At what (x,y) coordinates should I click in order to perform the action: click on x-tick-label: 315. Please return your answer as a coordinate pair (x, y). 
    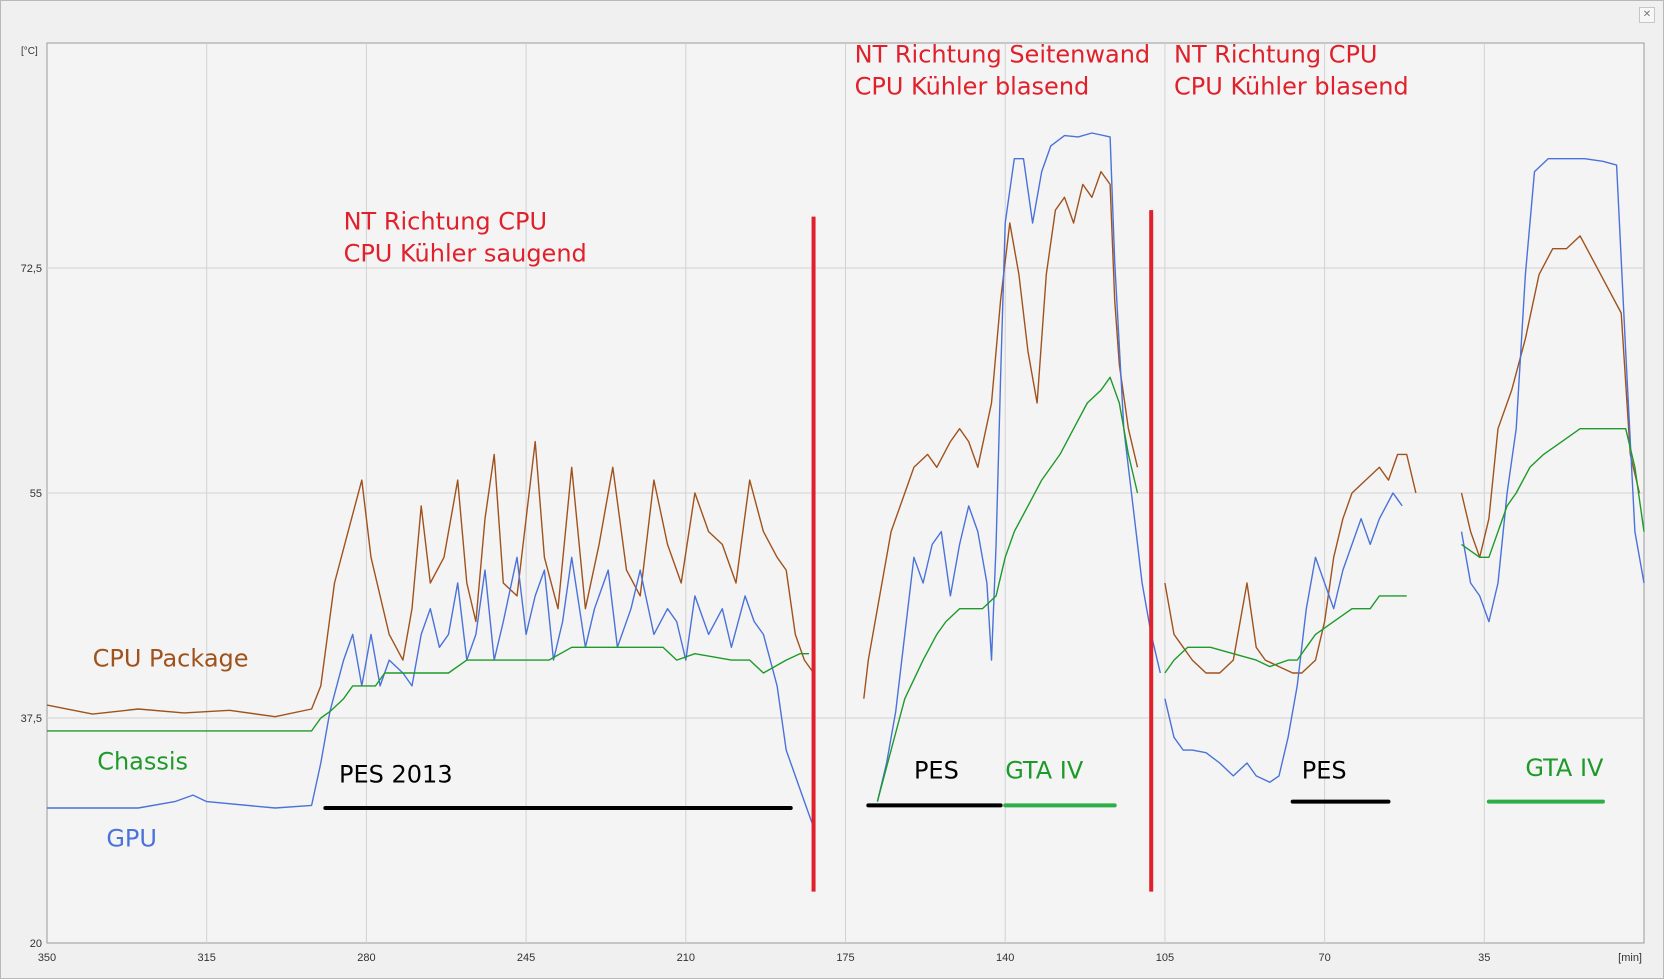
    Looking at the image, I should click on (207, 958).